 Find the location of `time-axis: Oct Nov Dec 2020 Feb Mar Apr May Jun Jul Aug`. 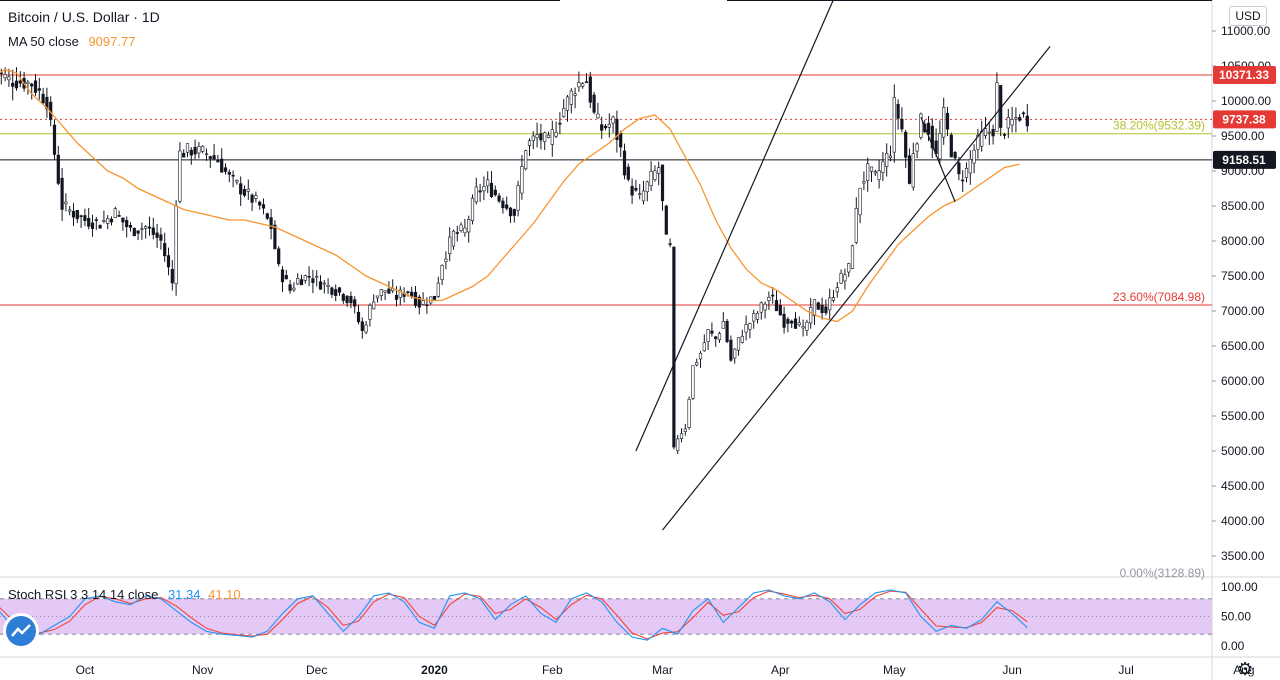

time-axis: Oct Nov Dec 2020 Feb Mar Apr May Jun Jul Aug is located at coordinates (665, 670).